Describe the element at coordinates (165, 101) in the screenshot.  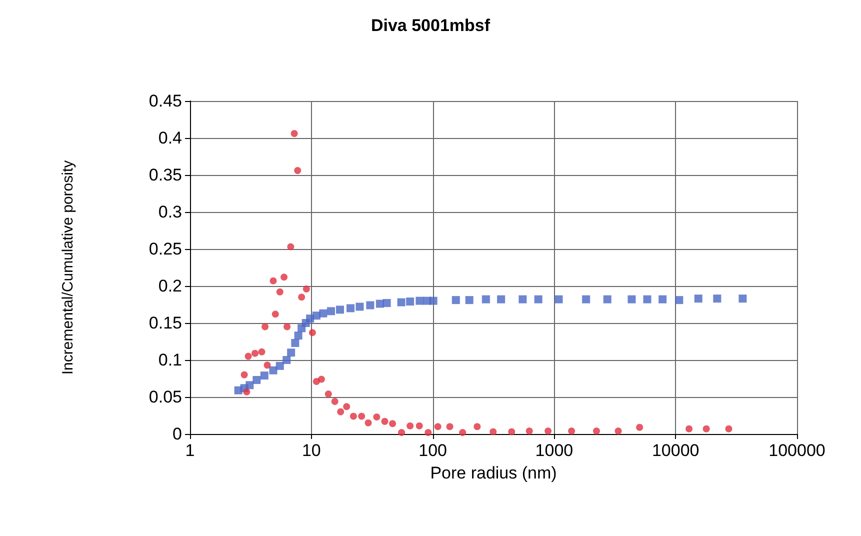
I see `y-tick-label: 0.45` at that location.